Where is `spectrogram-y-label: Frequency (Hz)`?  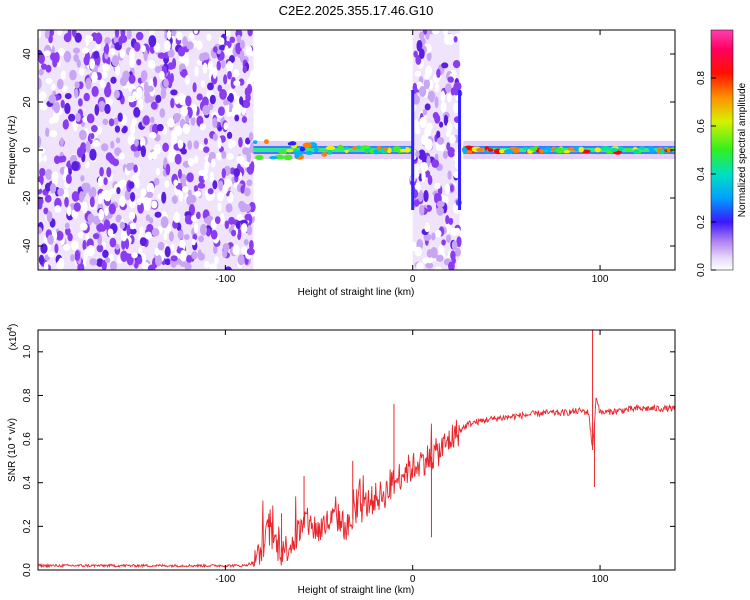 spectrogram-y-label: Frequency (Hz) is located at coordinates (12, 150).